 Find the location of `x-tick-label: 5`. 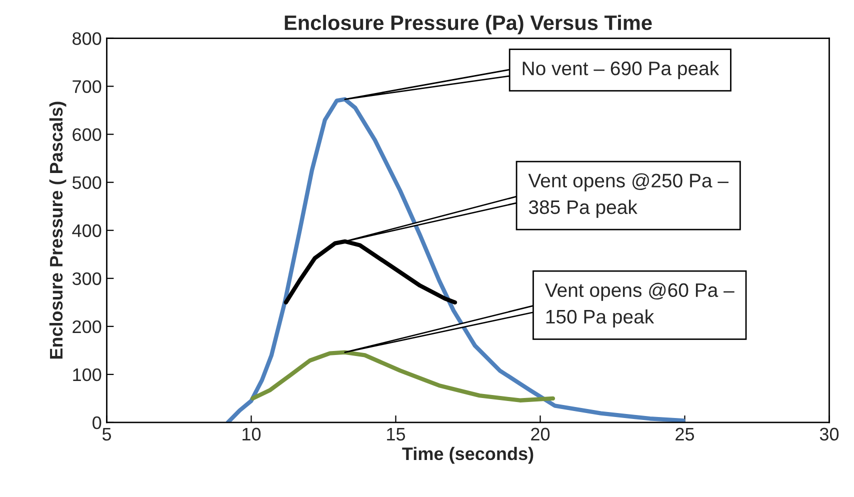

x-tick-label: 5 is located at coordinates (107, 434).